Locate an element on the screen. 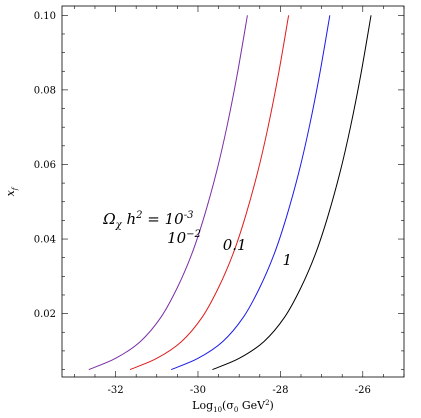  series-annotation-0: Ωχ h2 = 10-3 is located at coordinates (147, 220).